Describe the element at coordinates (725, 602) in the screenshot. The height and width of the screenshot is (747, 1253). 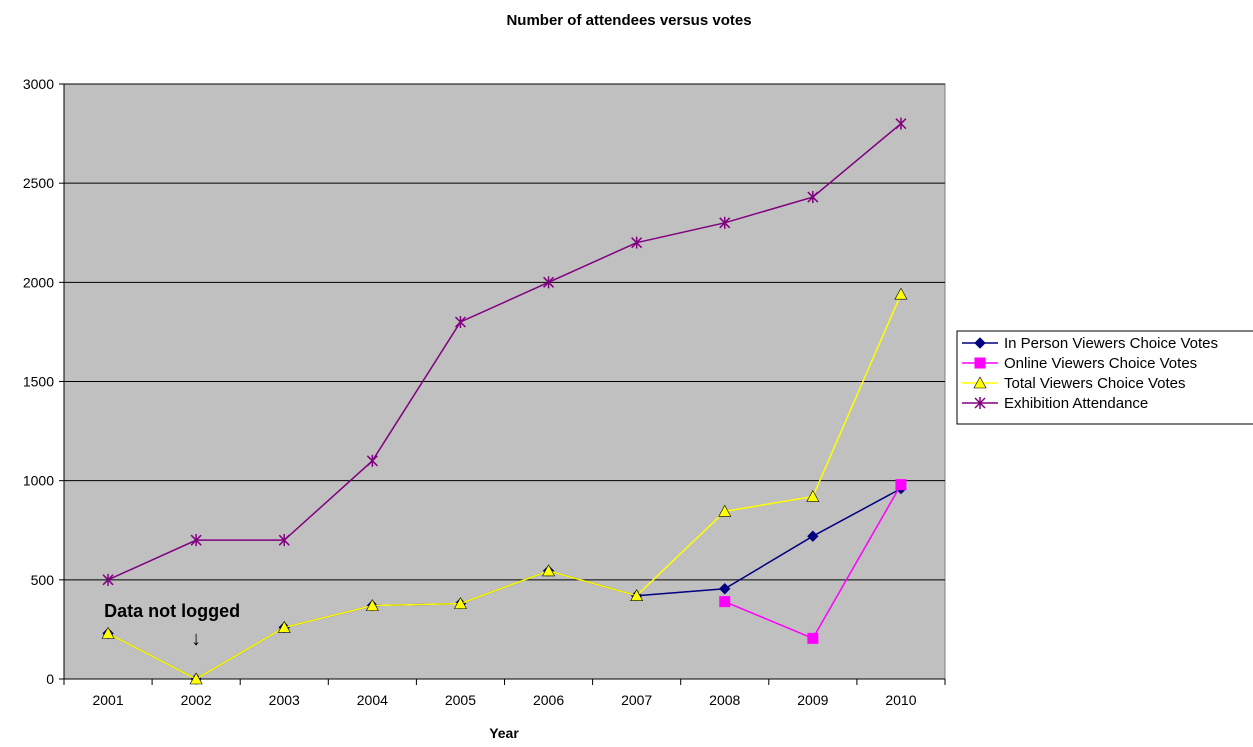
I see `data-point-online-viewers-choice-votes-2008` at that location.